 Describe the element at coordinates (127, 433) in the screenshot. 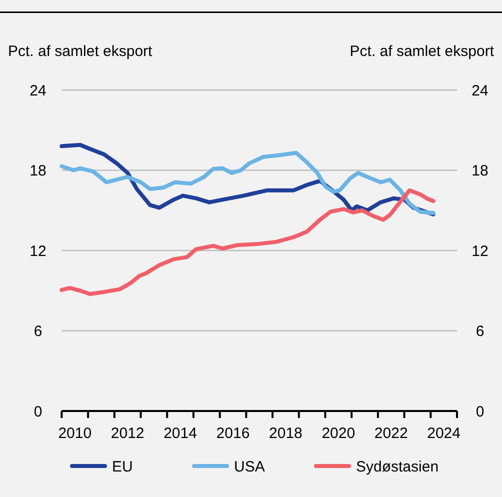

I see `x-tick-label: 2012` at that location.